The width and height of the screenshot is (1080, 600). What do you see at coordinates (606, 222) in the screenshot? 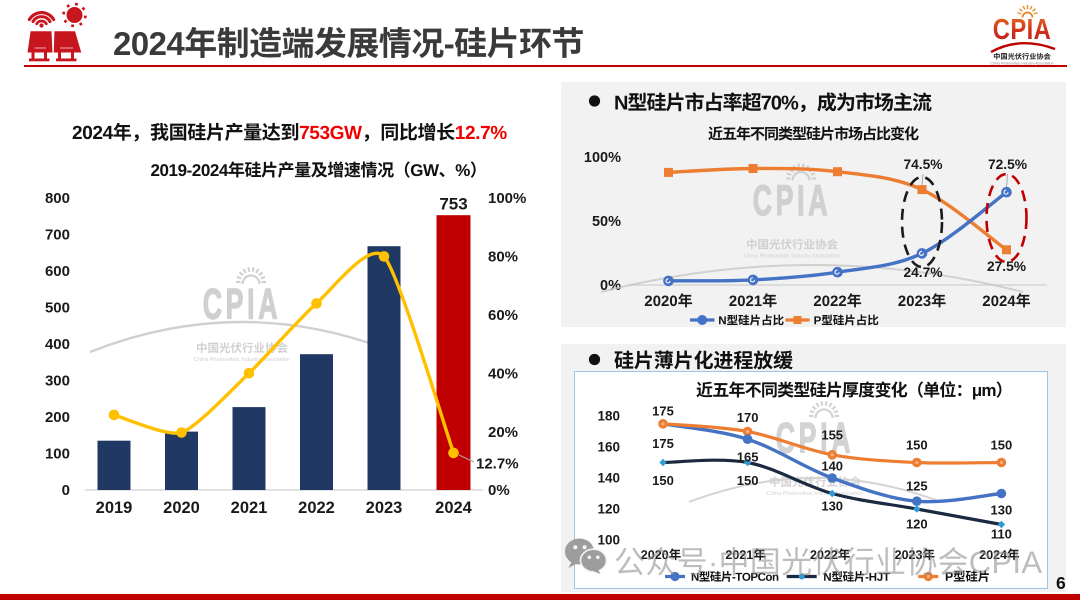
I see `svg-text: 50%` at bounding box center [606, 222].